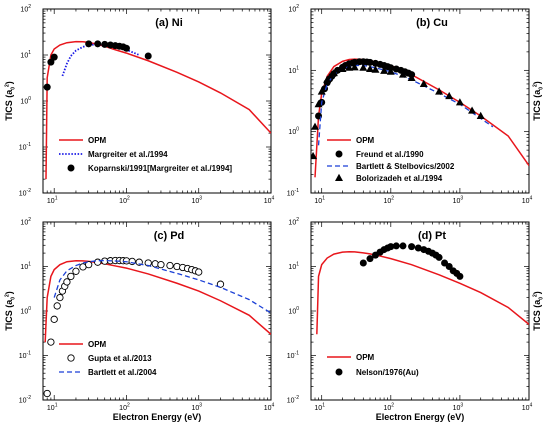 This screenshot has width=550, height=424. I want to click on legend-label: Margreiter et al./1994, so click(128, 154).